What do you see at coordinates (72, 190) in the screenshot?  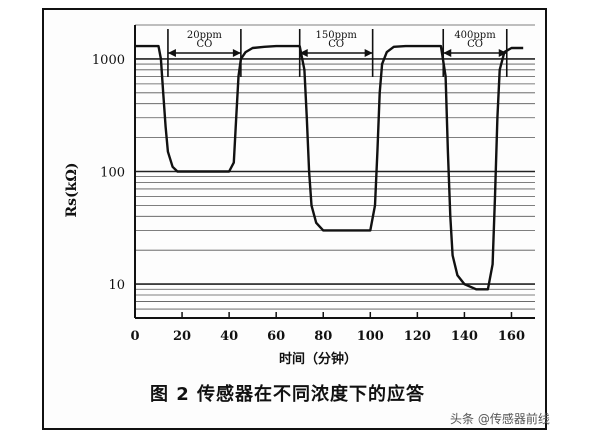 I see `y-axis-label: Rs(kΩ)` at bounding box center [72, 190].